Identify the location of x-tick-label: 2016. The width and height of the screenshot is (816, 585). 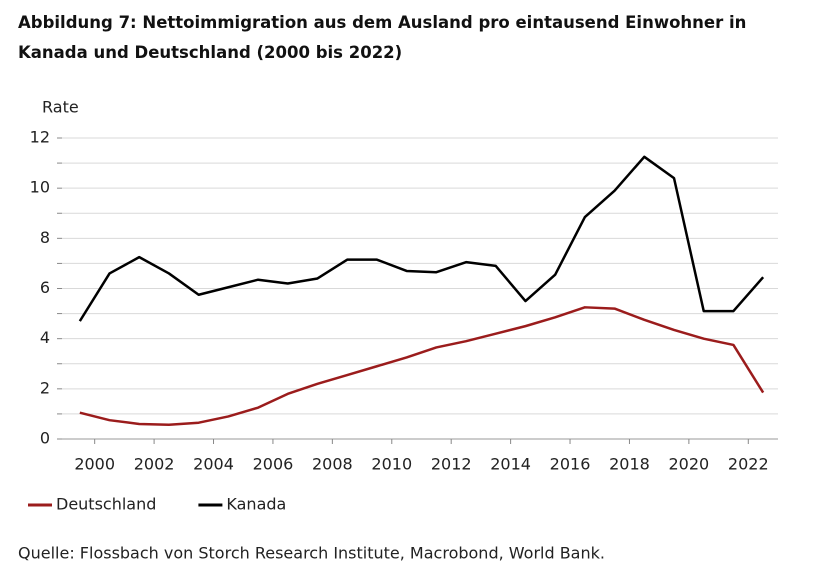
(570, 464).